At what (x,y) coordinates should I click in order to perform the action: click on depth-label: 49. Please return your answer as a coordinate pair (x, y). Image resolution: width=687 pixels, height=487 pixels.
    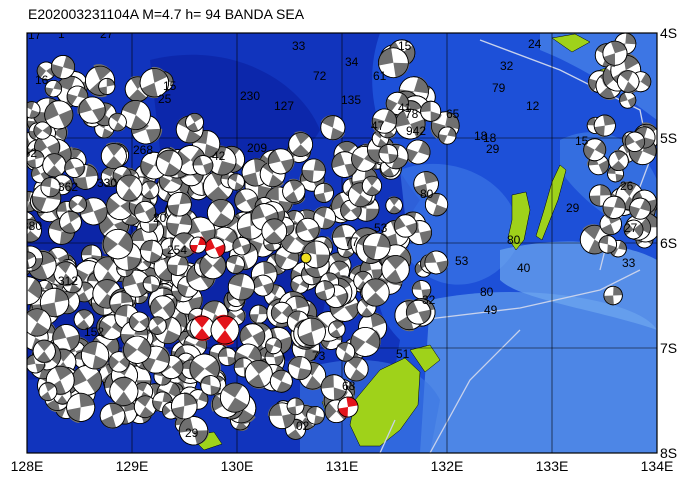
    Looking at the image, I should click on (491, 310).